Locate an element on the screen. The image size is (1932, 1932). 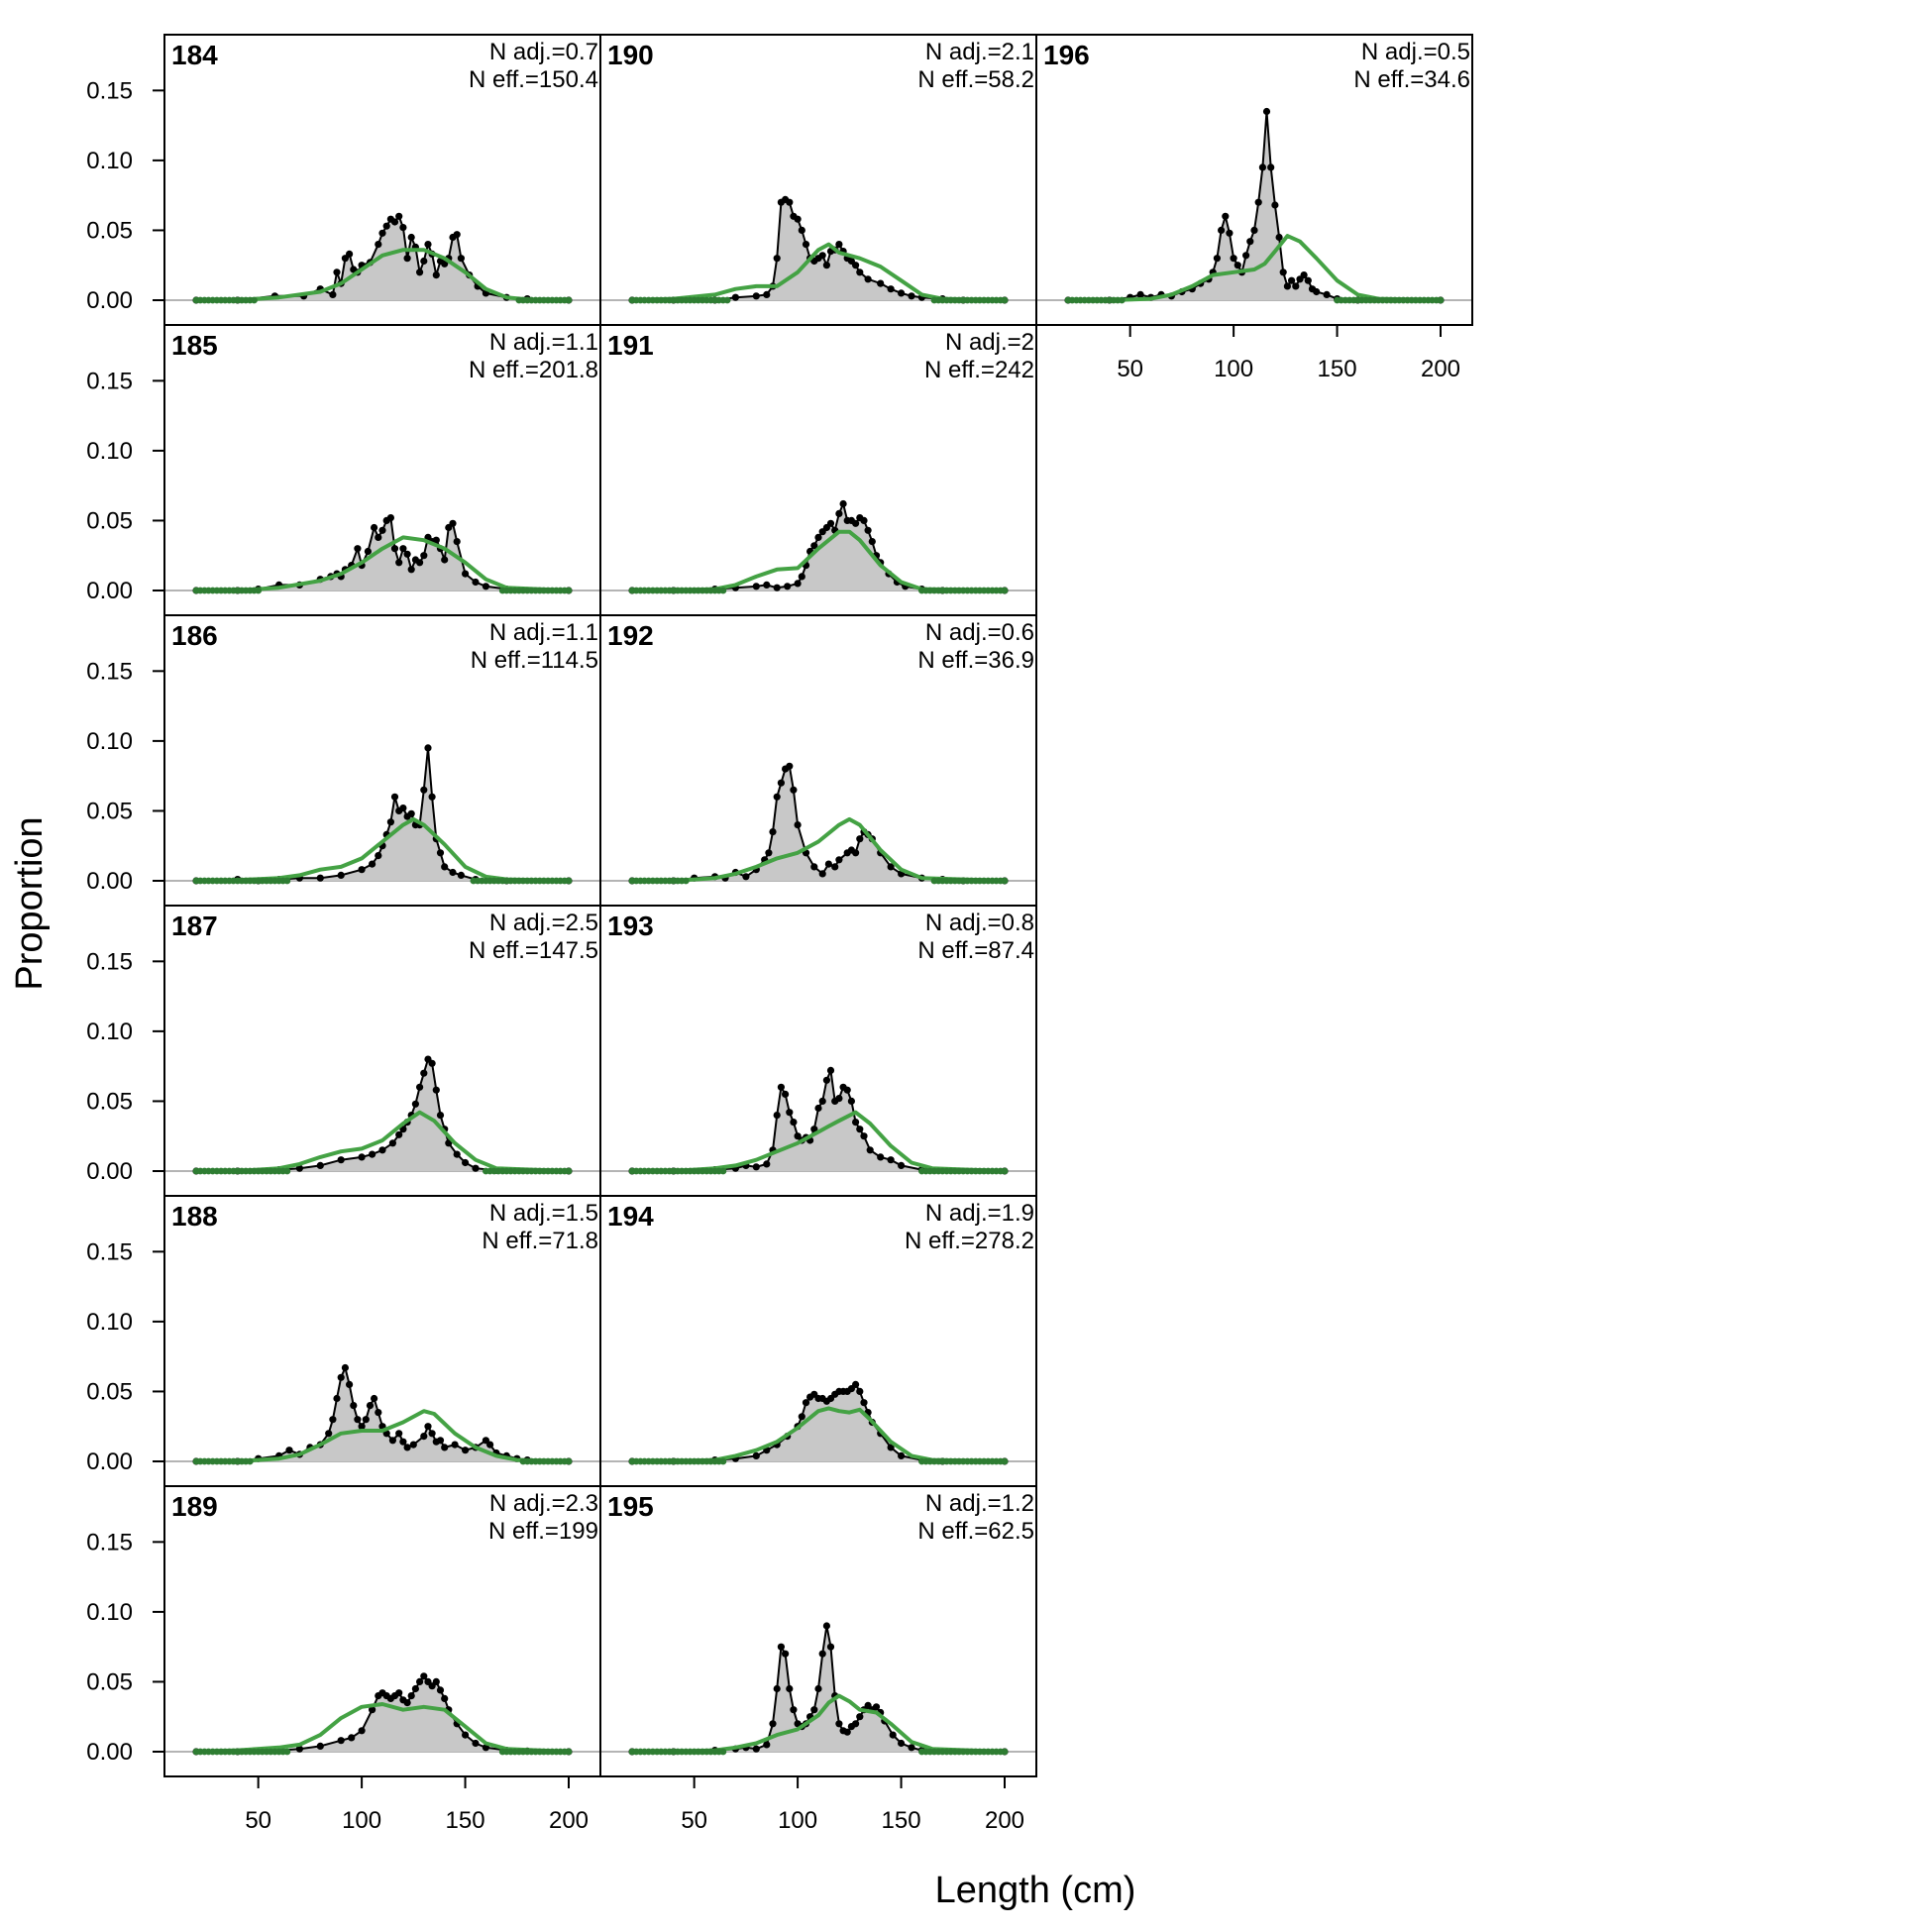
n-adj-label: N adj.=2.3 is located at coordinates (544, 1503).